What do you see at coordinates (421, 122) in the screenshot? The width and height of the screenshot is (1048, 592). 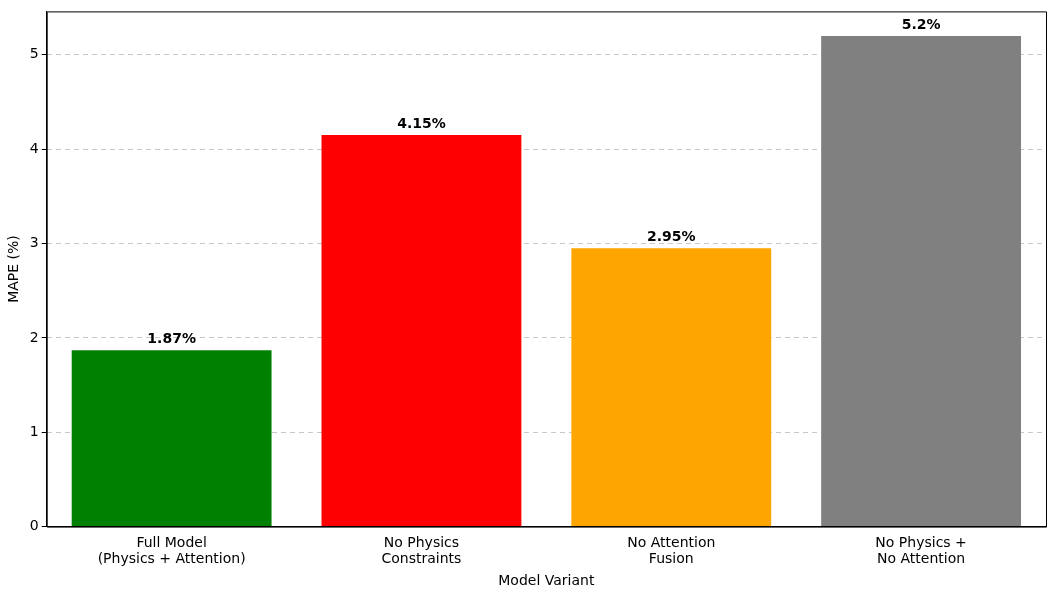 I see `data-label: 4.15%` at bounding box center [421, 122].